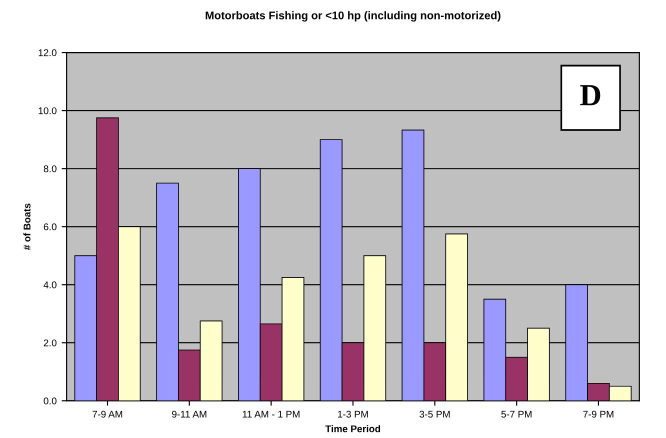 Image resolution: width=666 pixels, height=438 pixels. What do you see at coordinates (50, 284) in the screenshot?
I see `y-tick-label: 4.0` at bounding box center [50, 284].